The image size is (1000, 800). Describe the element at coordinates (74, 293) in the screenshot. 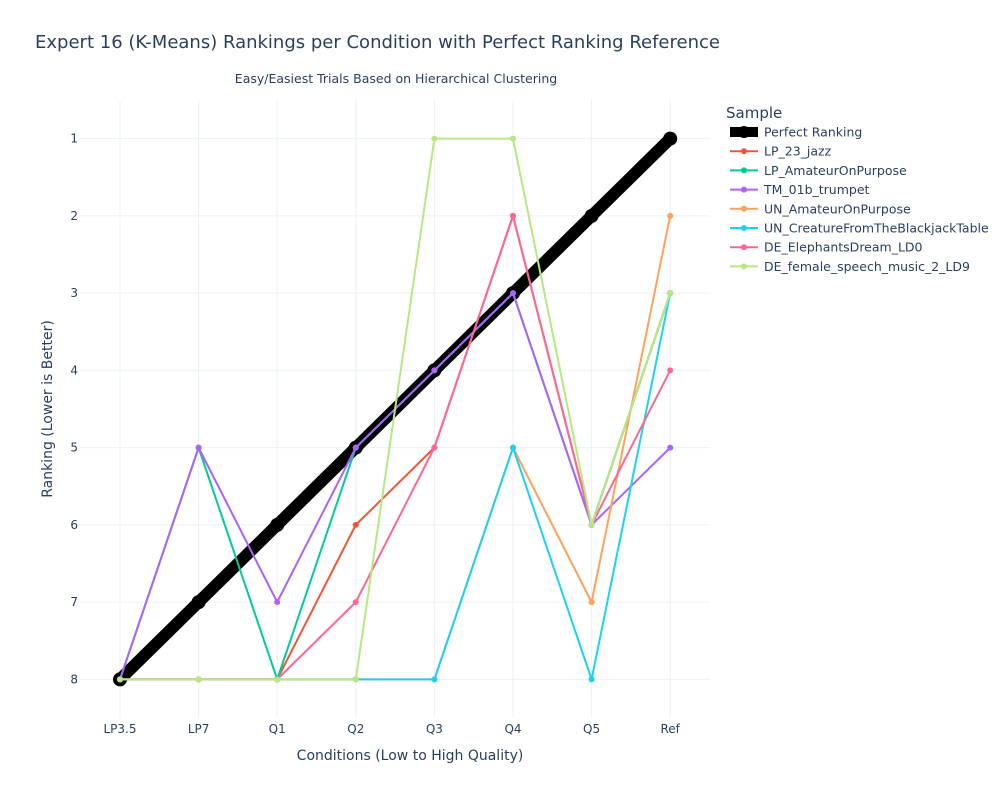

I see `y-tick-label: 3` at that location.